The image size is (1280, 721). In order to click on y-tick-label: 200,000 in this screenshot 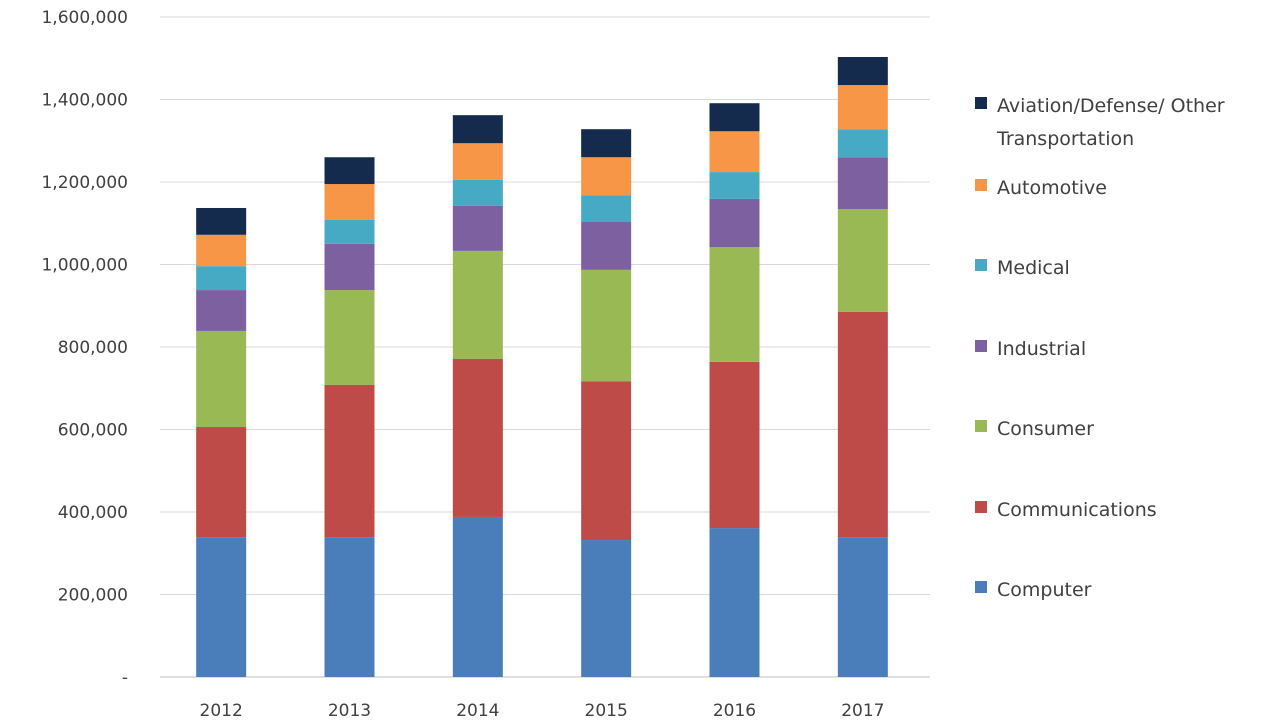, I will do `click(93, 596)`.